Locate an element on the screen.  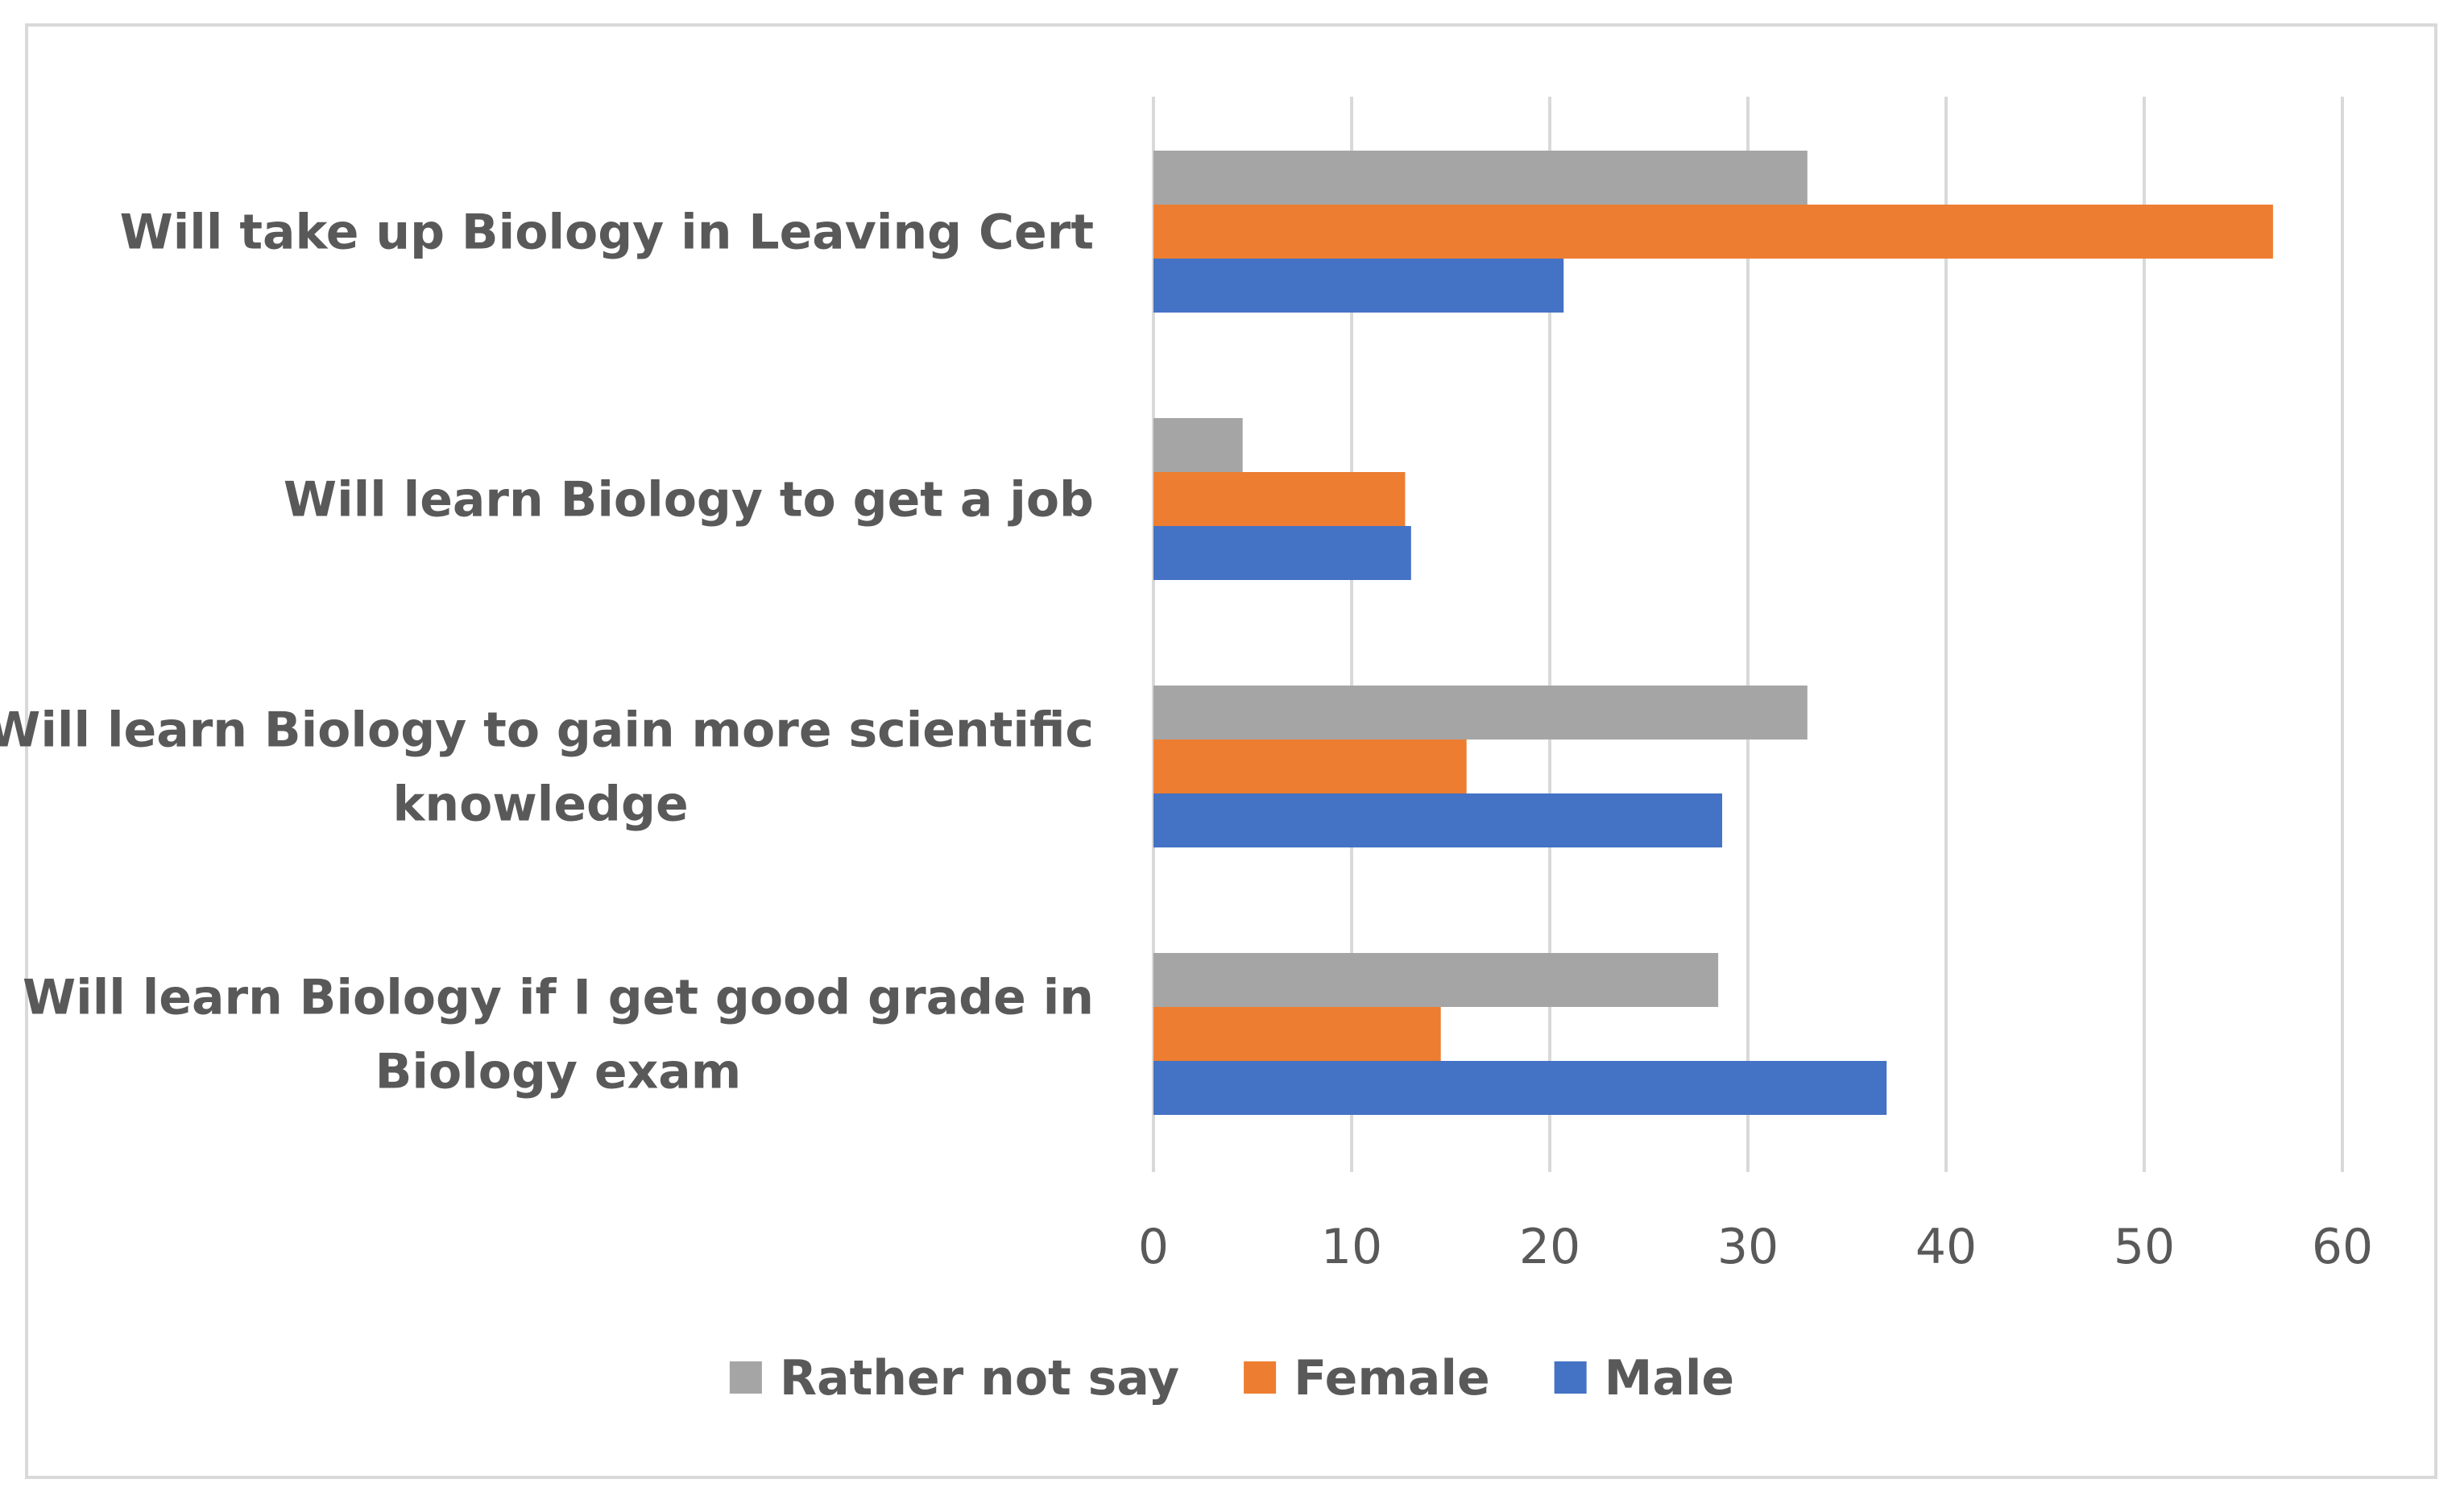
legend-swatch-female is located at coordinates (1260, 1377).